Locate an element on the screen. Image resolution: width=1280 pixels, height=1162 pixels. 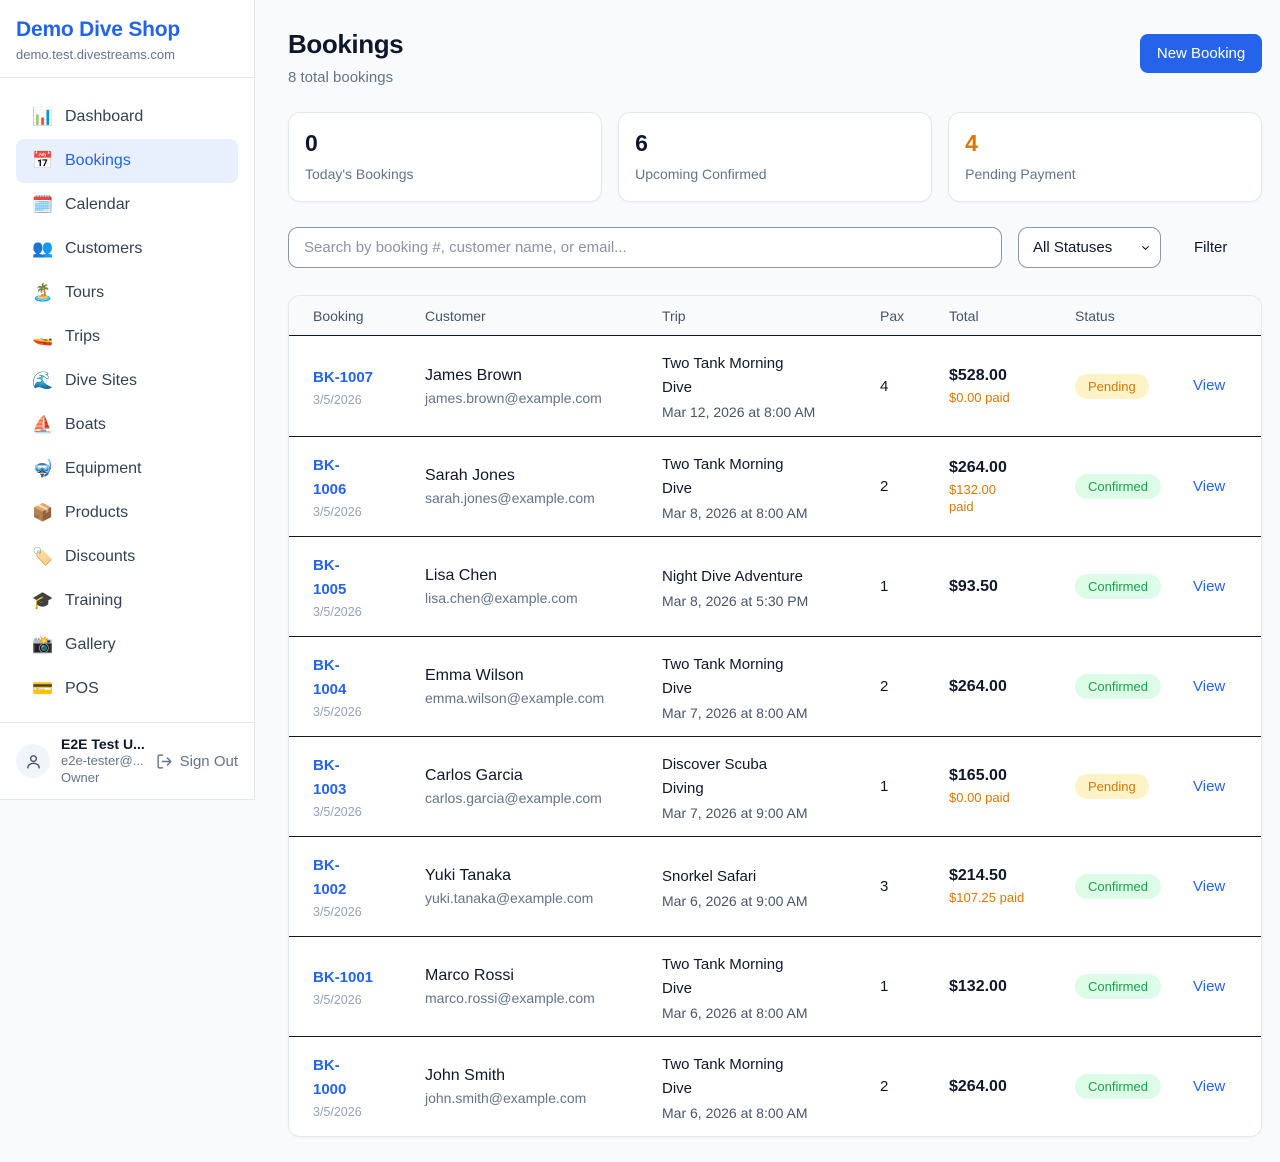
total-amount: $214.50 is located at coordinates (978, 875).